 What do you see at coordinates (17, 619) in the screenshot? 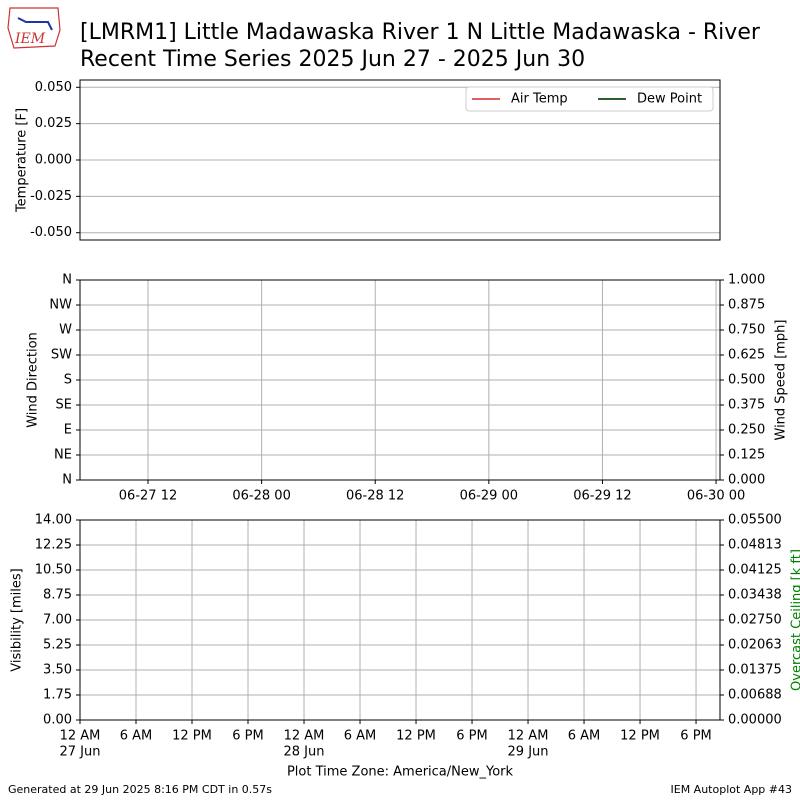
I see `y-axis-label: Visibility [miles]` at bounding box center [17, 619].